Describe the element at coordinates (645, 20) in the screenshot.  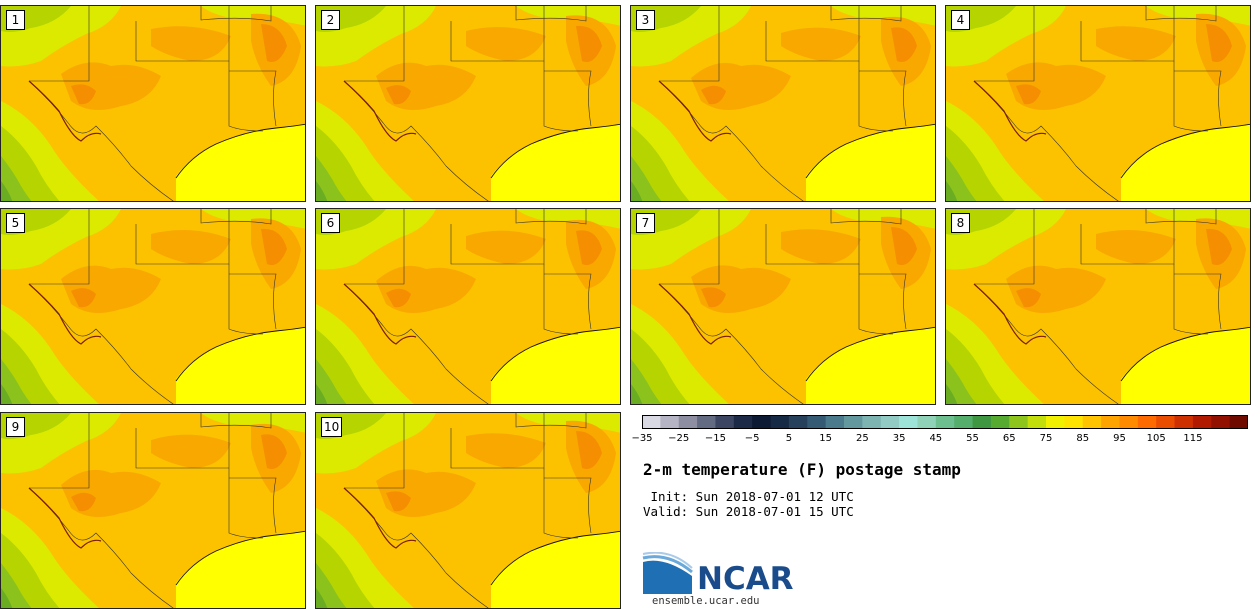
I see `panel-number: 3` at that location.